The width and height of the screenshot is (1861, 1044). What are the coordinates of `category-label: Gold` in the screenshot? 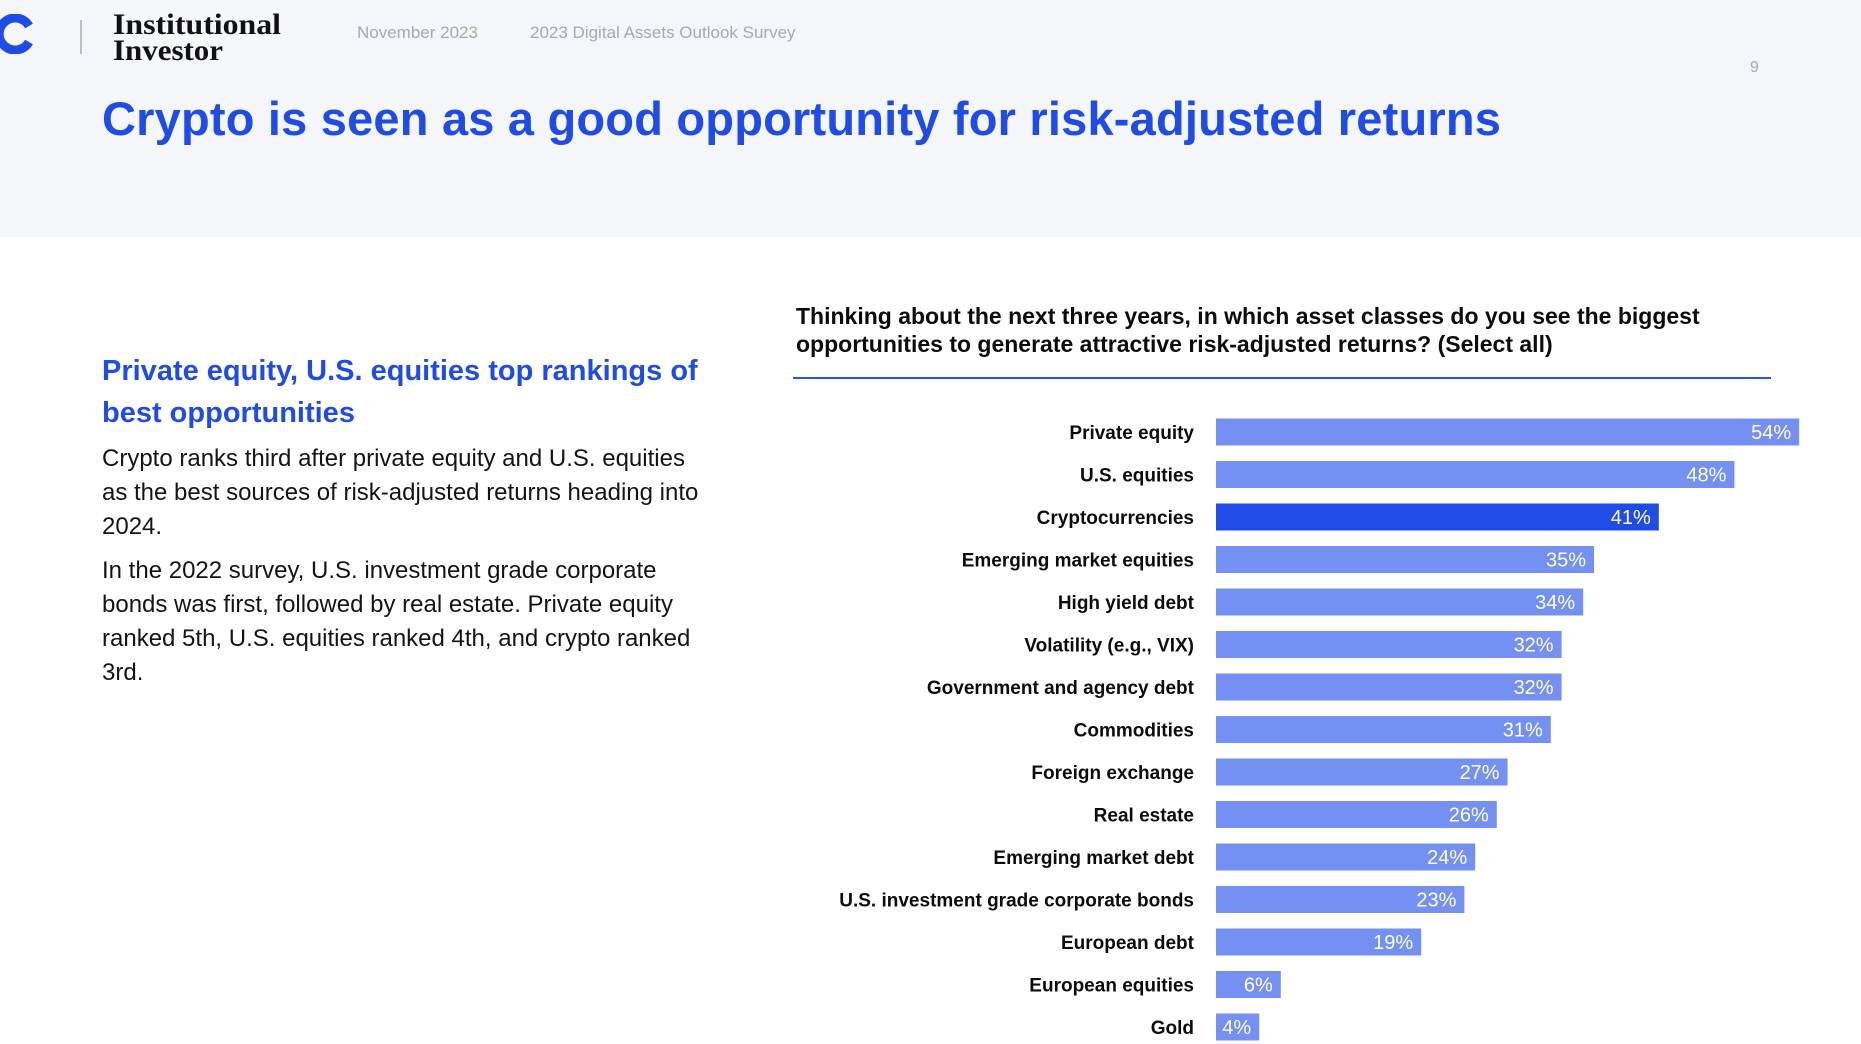 It's located at (1172, 1028).